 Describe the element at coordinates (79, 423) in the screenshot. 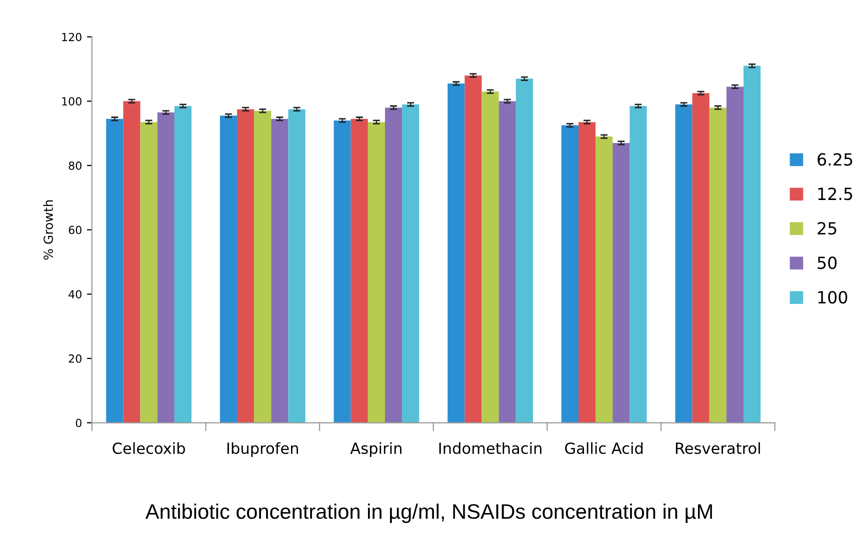

I see `y-tick-label: 0` at that location.